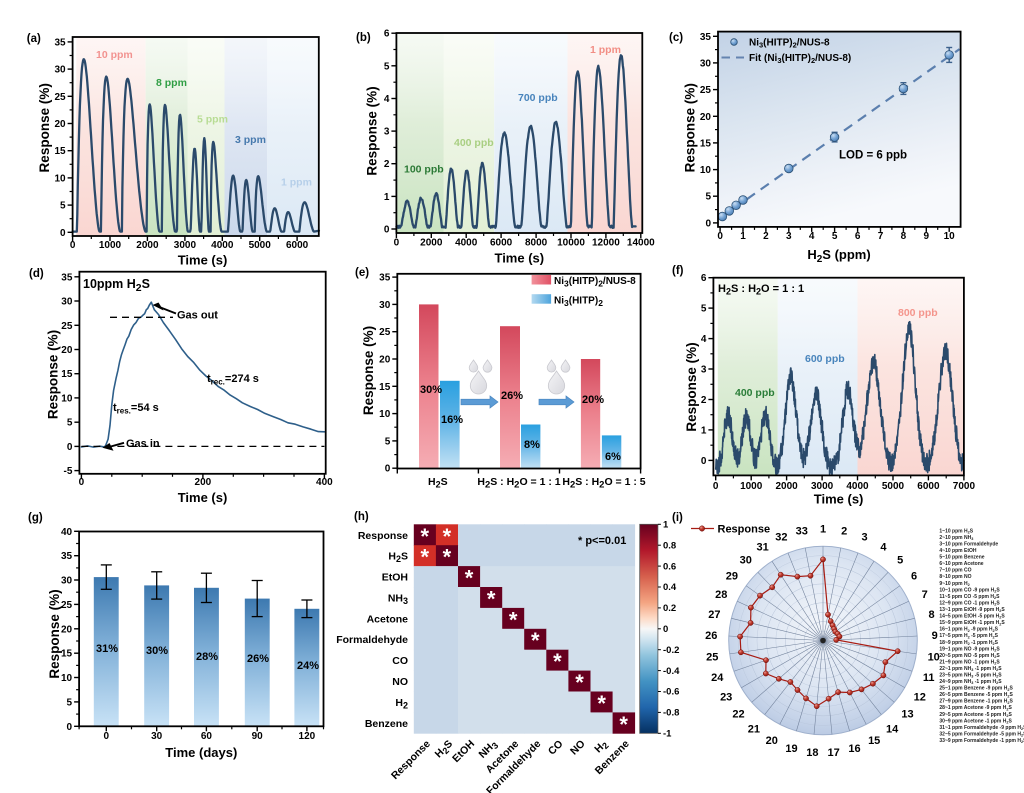  What do you see at coordinates (400, 661) in the screenshot?
I see `svg-text: CO` at bounding box center [400, 661].